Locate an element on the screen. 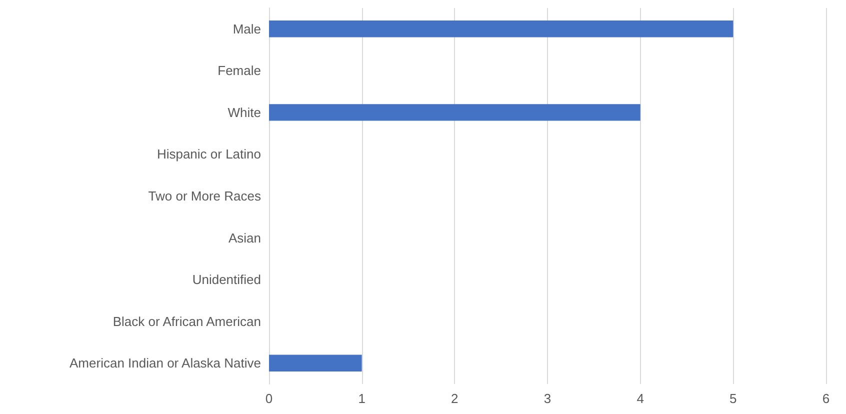  x-tick-label: 5 is located at coordinates (733, 398).